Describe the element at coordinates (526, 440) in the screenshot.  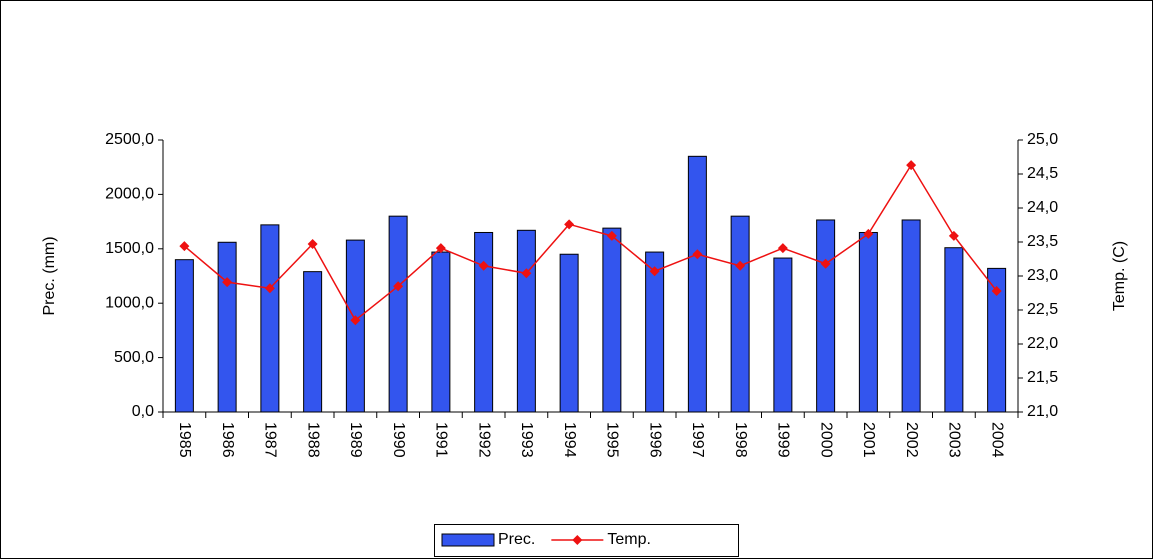
I see `x-tick-label: 1993` at that location.